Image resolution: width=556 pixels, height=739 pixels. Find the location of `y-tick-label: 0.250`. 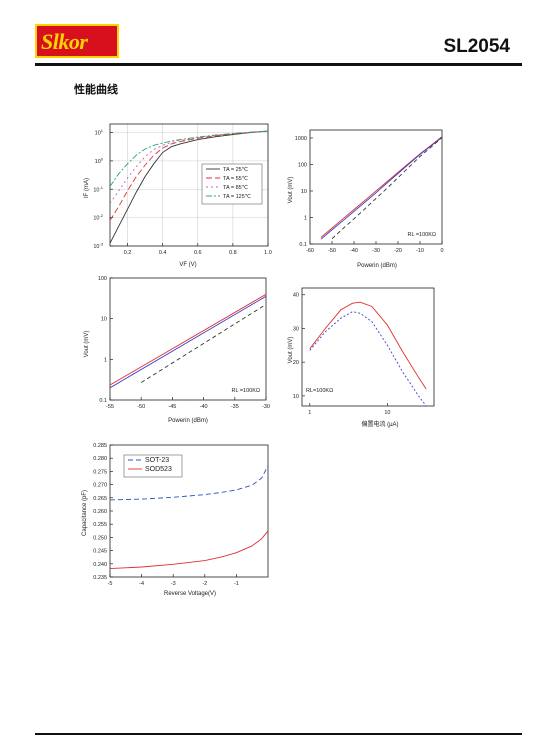

y-tick-label: 0.250 is located at coordinates (100, 538).